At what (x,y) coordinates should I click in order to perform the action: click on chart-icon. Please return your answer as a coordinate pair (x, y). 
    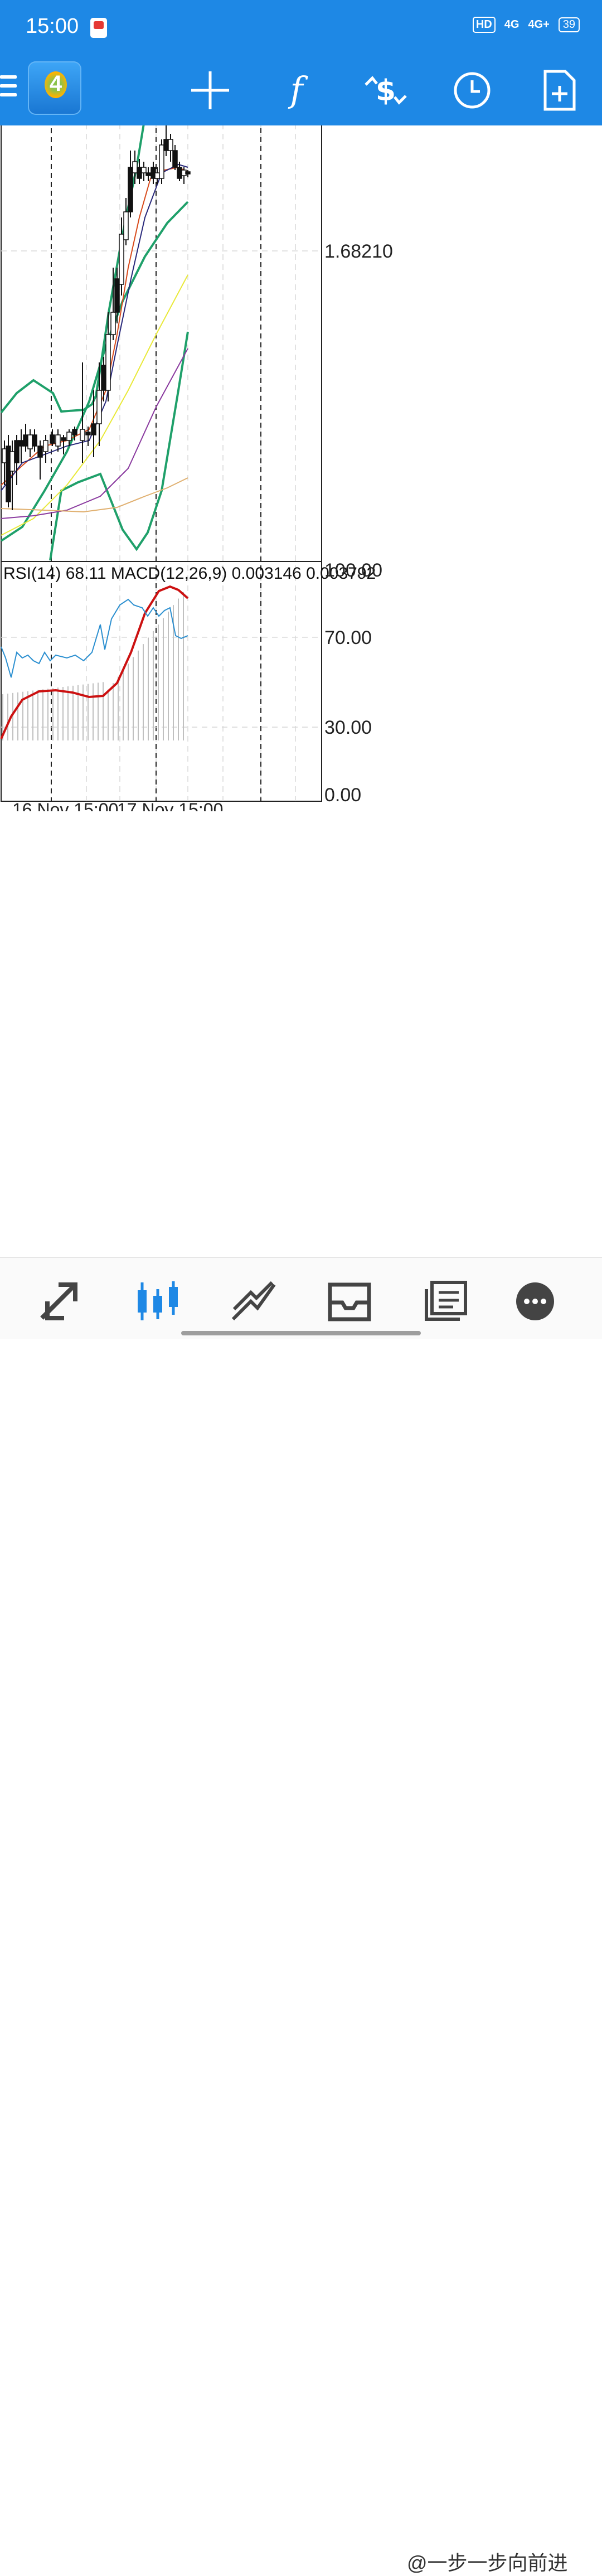
    Looking at the image, I should click on (157, 1301).